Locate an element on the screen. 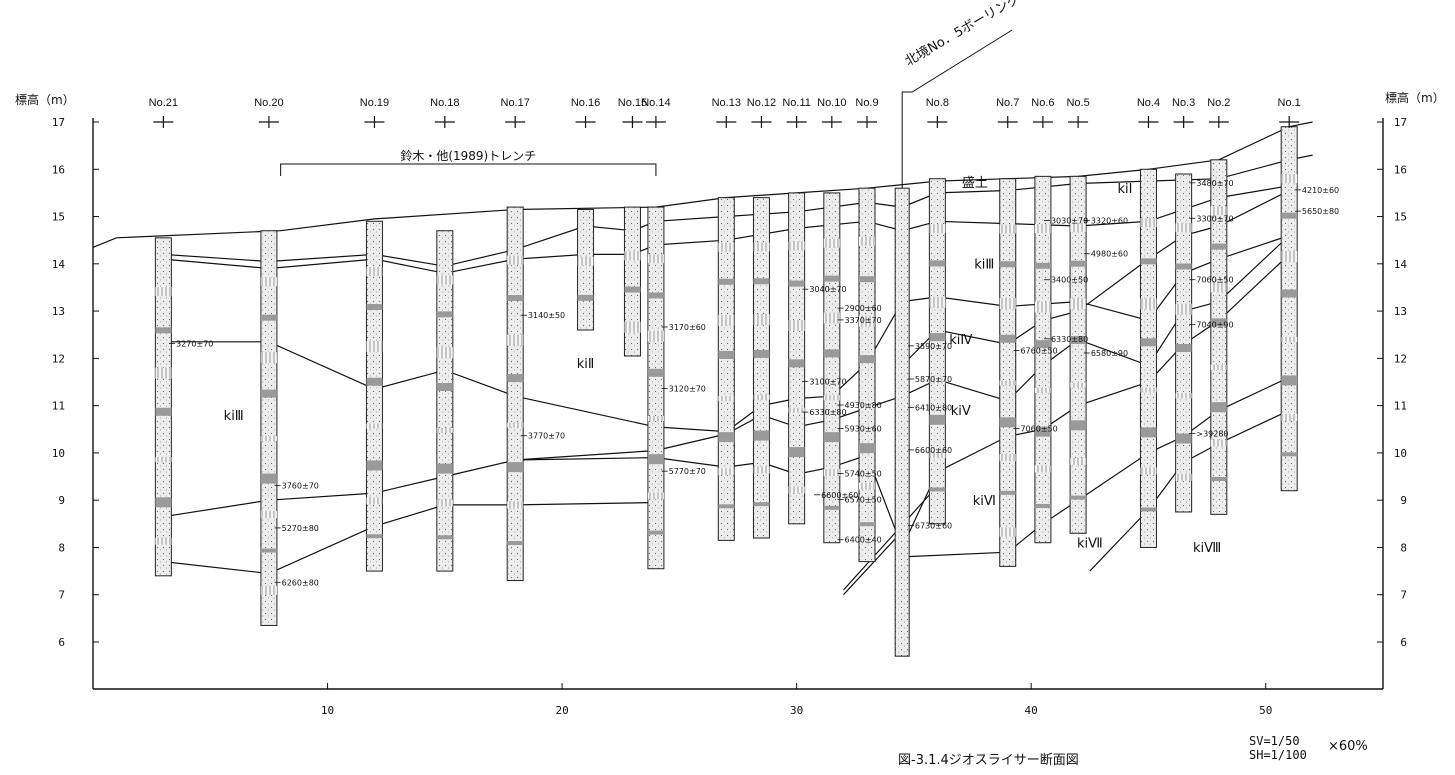 The height and width of the screenshot is (775, 1455). right-axis-title: 標高（m） is located at coordinates (1415, 97).